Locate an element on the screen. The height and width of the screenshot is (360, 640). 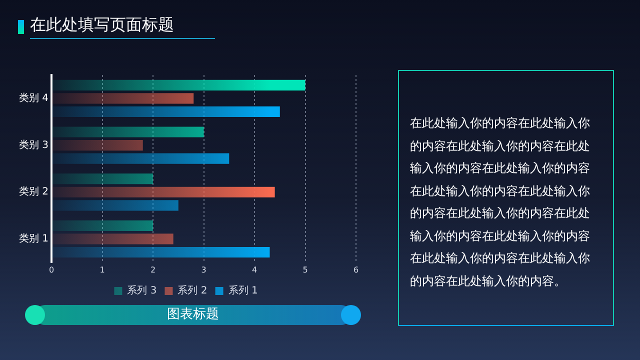
x-tick-label: 6 is located at coordinates (356, 269).